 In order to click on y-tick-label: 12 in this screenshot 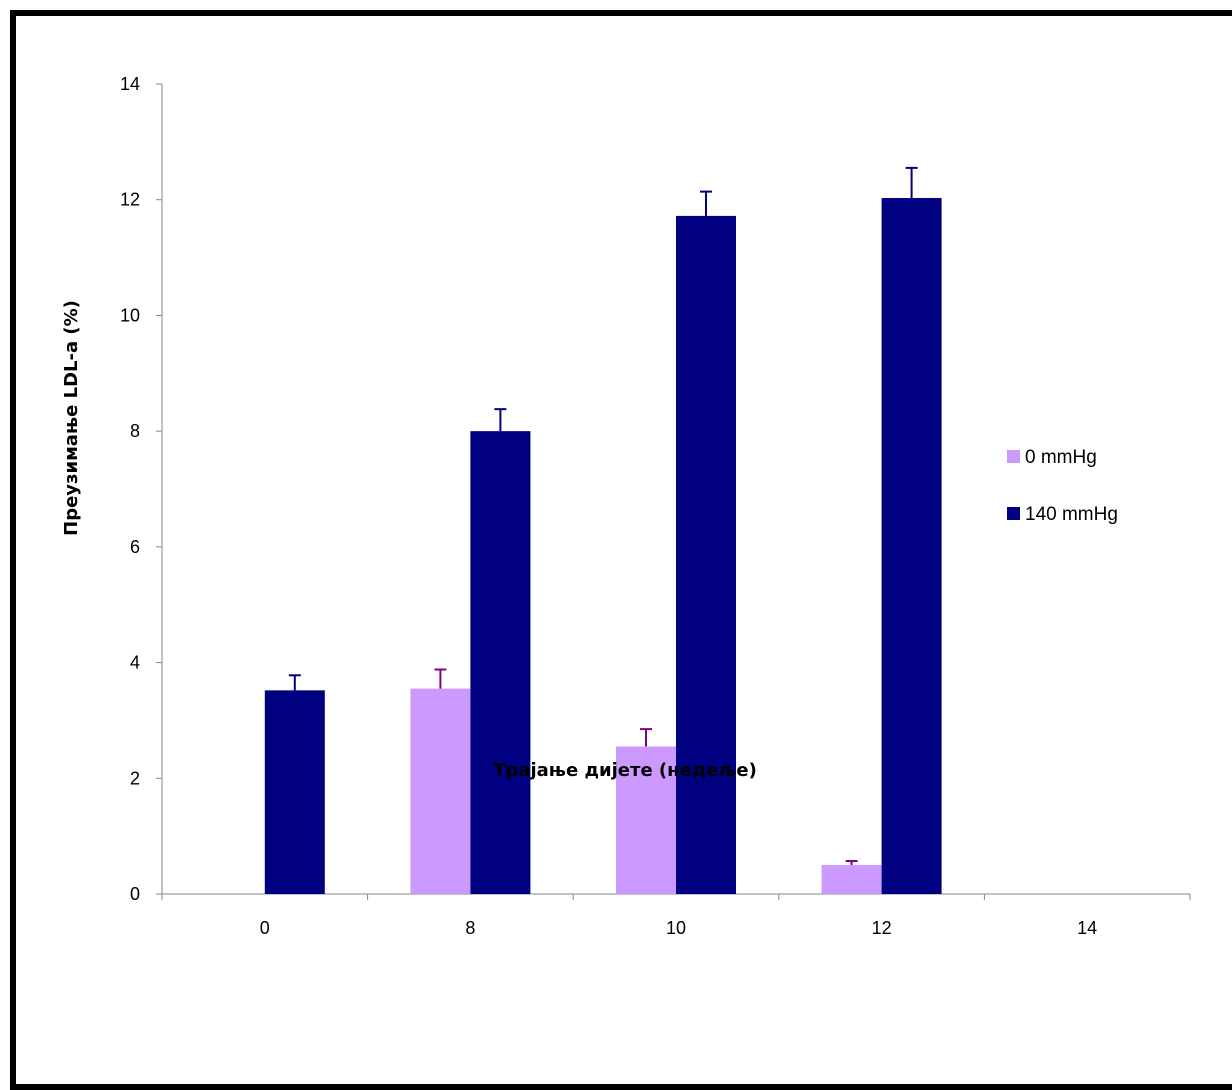, I will do `click(130, 200)`.